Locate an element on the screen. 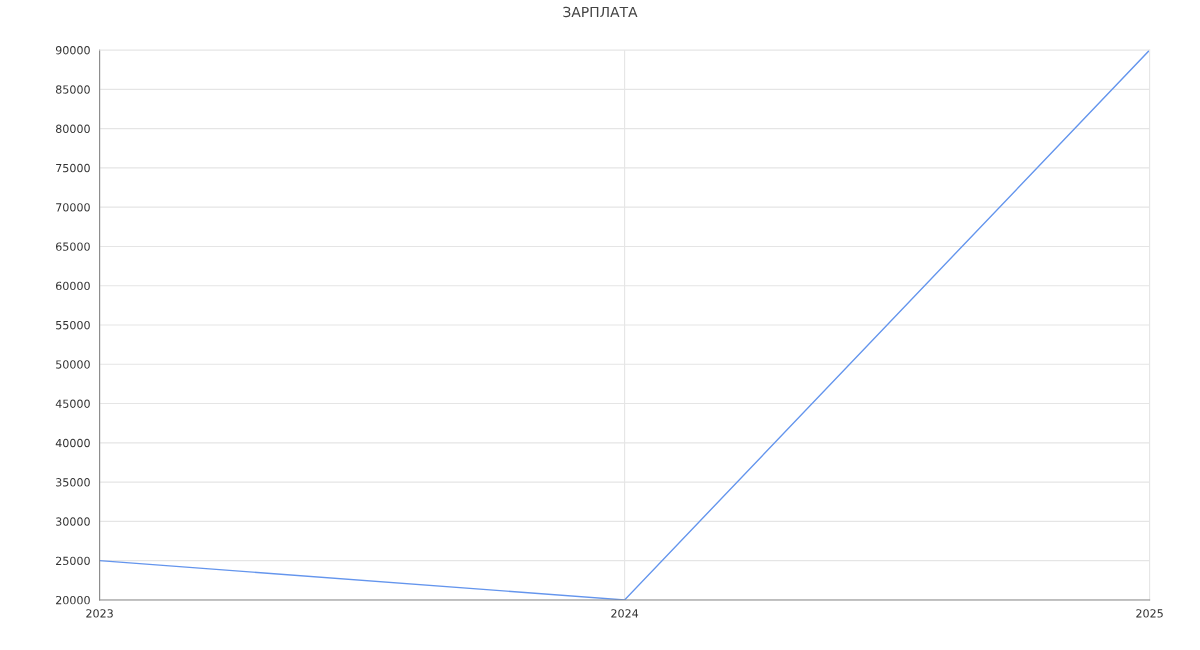 This screenshot has height=650, width=1200. y-tick-label: 70000 is located at coordinates (73, 207).